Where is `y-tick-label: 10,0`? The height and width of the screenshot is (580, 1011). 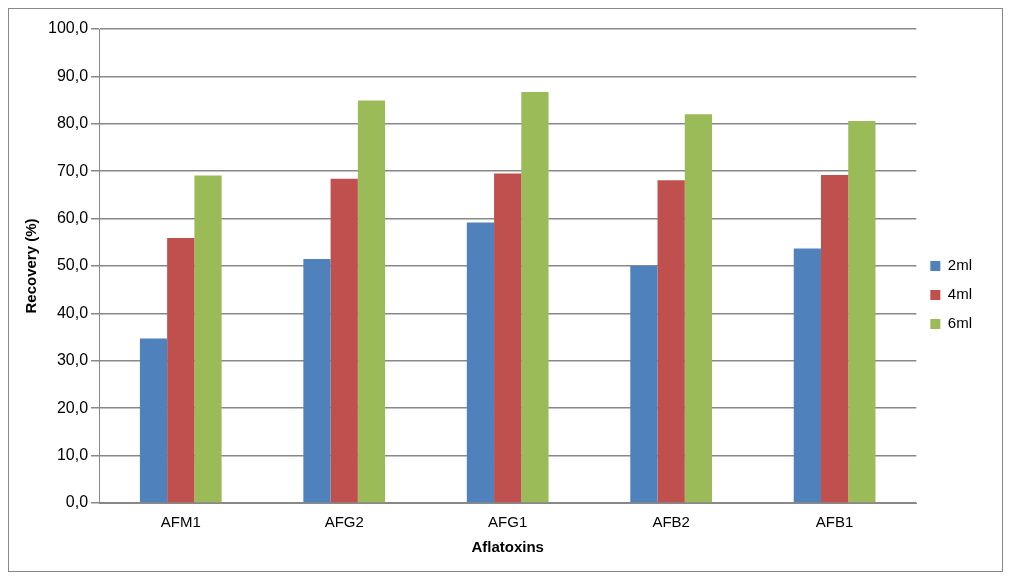
y-tick-label: 10,0 is located at coordinates (72, 455).